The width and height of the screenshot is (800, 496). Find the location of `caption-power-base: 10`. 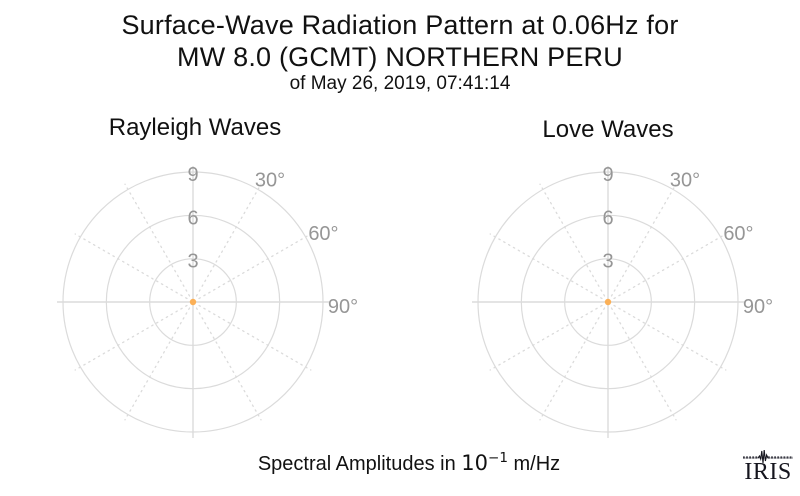

caption-power-base: 10 is located at coordinates (475, 463).